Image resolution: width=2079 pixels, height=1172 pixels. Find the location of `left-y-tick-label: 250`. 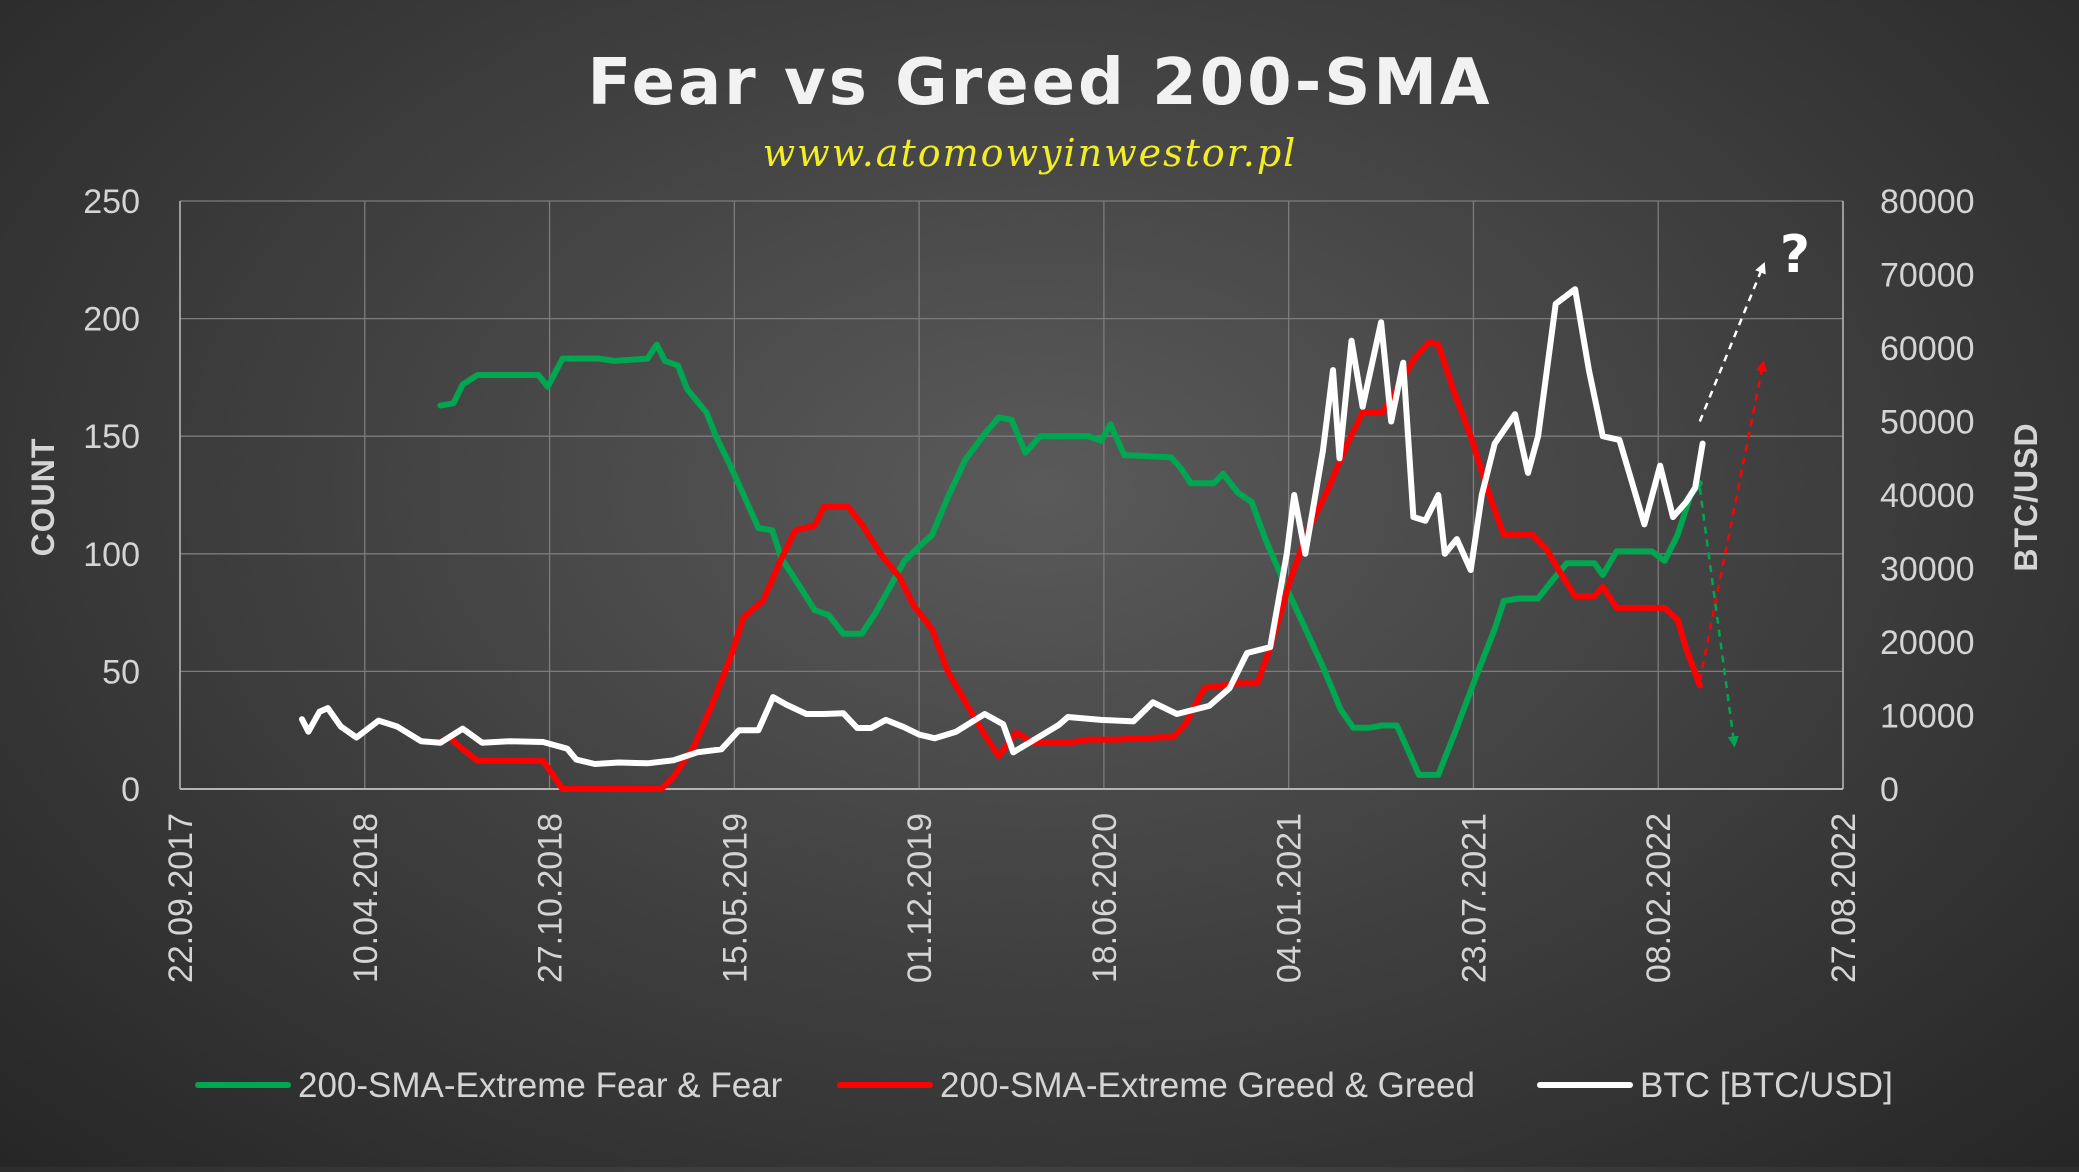

left-y-tick-label: 250 is located at coordinates (111, 202).